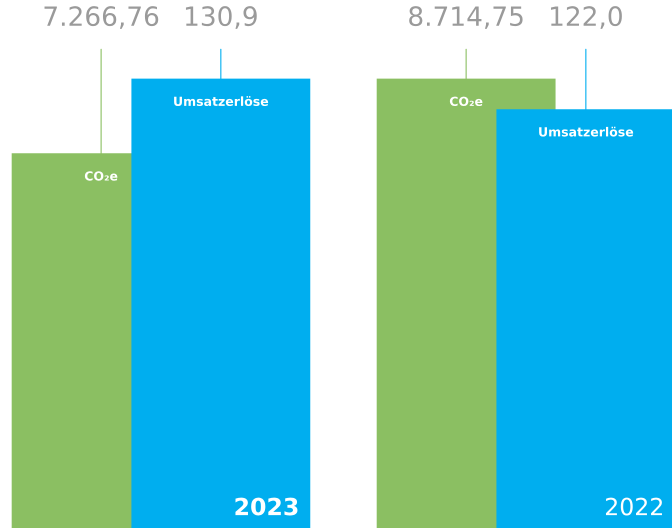 This screenshot has width=672, height=528. I want to click on series-label: CO₂e, so click(466, 101).